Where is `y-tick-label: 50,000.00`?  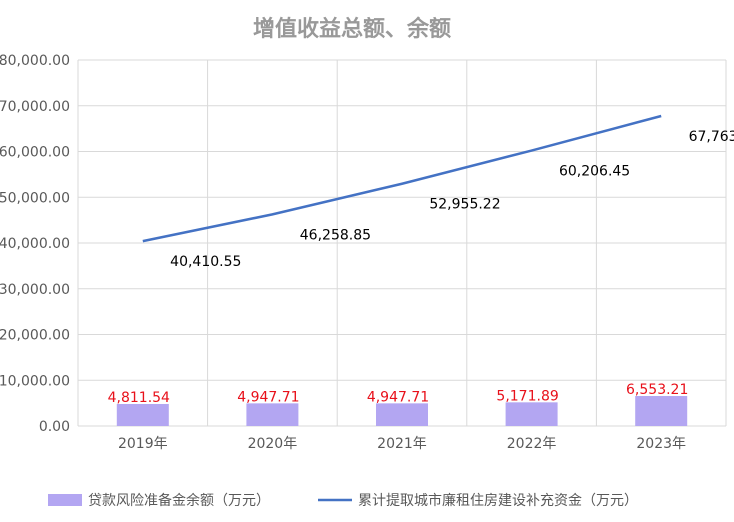
y-tick-label: 50,000.00 is located at coordinates (35, 198).